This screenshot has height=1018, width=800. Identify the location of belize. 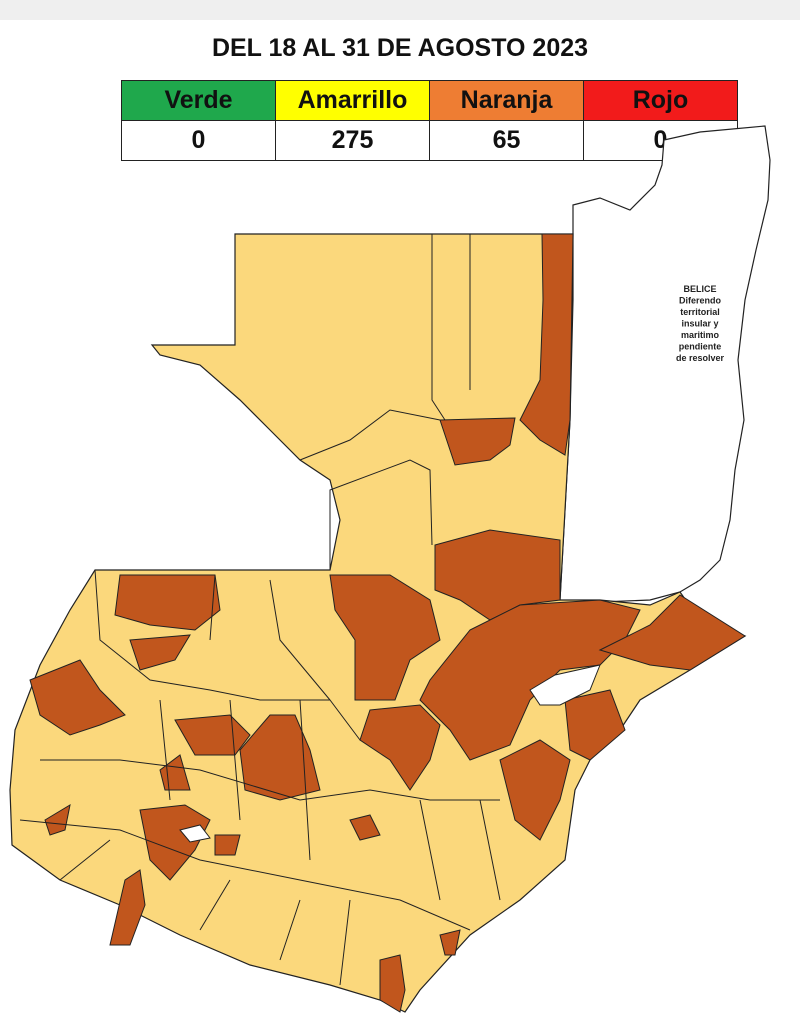
(665, 364).